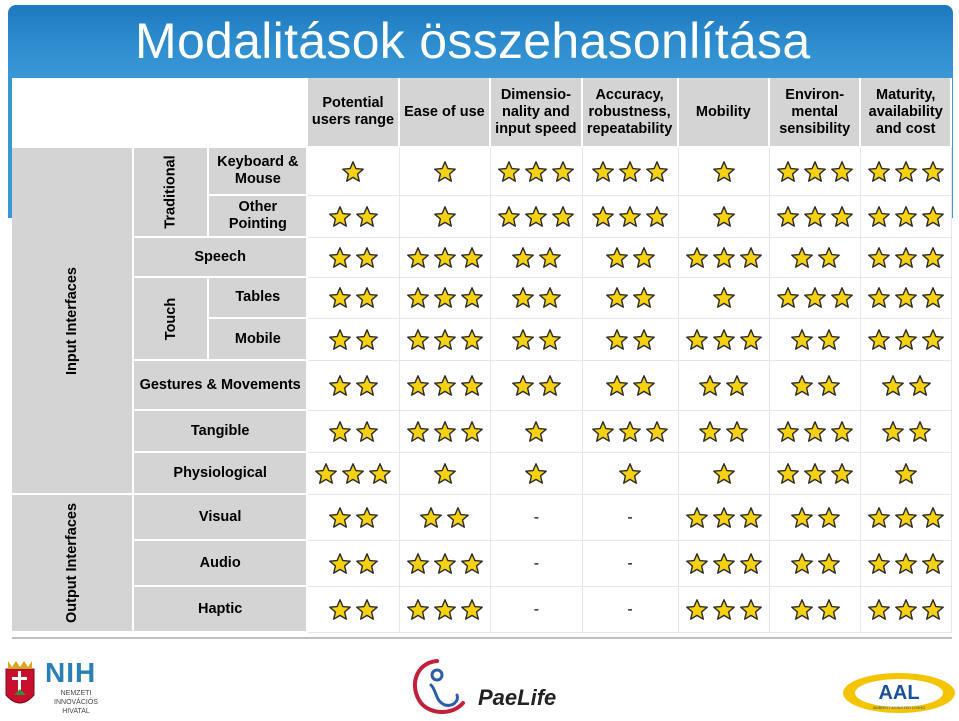 This screenshot has height=721, width=959. What do you see at coordinates (71, 672) in the screenshot?
I see `nih-logo-text: NIH` at bounding box center [71, 672].